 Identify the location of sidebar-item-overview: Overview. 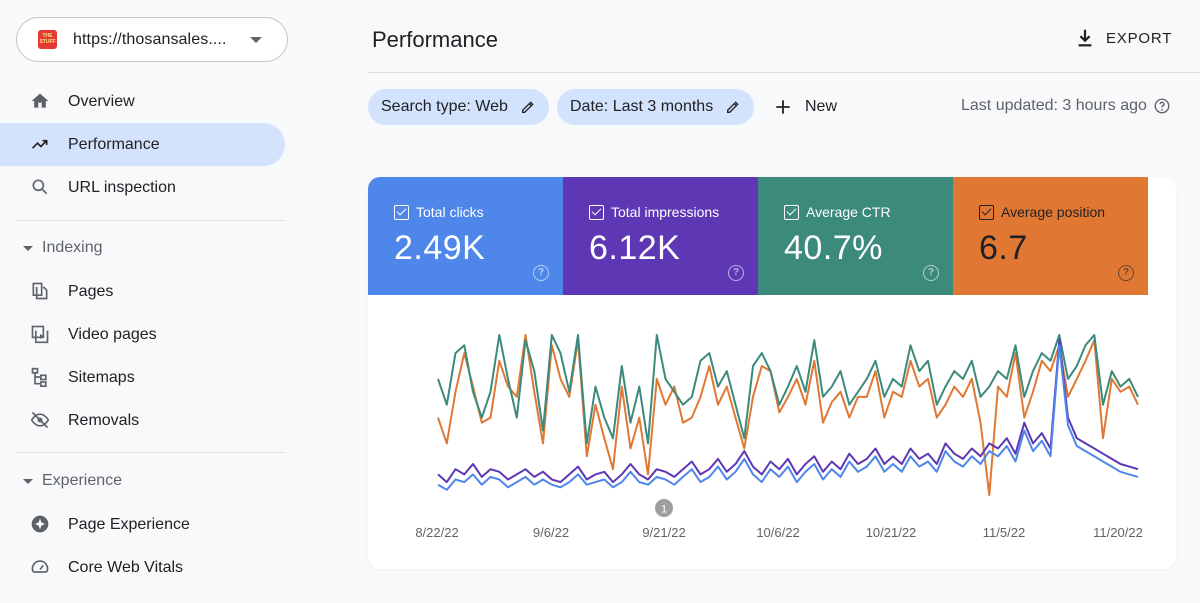
(142, 101).